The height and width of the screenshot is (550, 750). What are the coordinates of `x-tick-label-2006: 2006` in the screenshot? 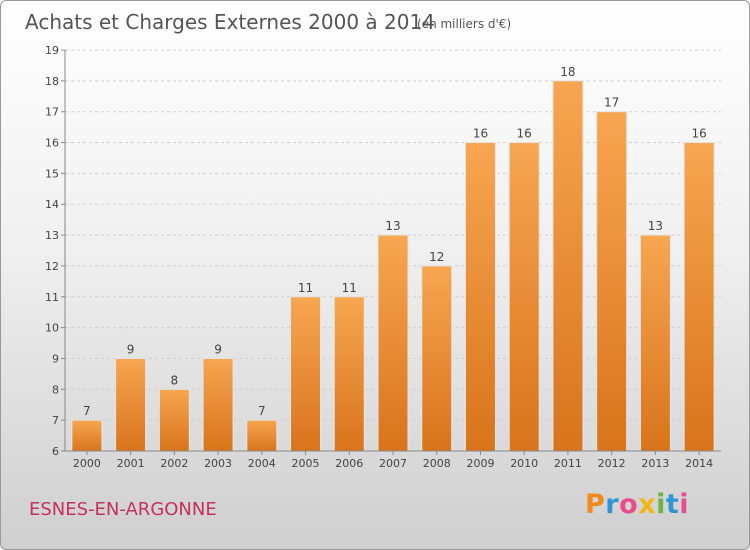 It's located at (349, 463).